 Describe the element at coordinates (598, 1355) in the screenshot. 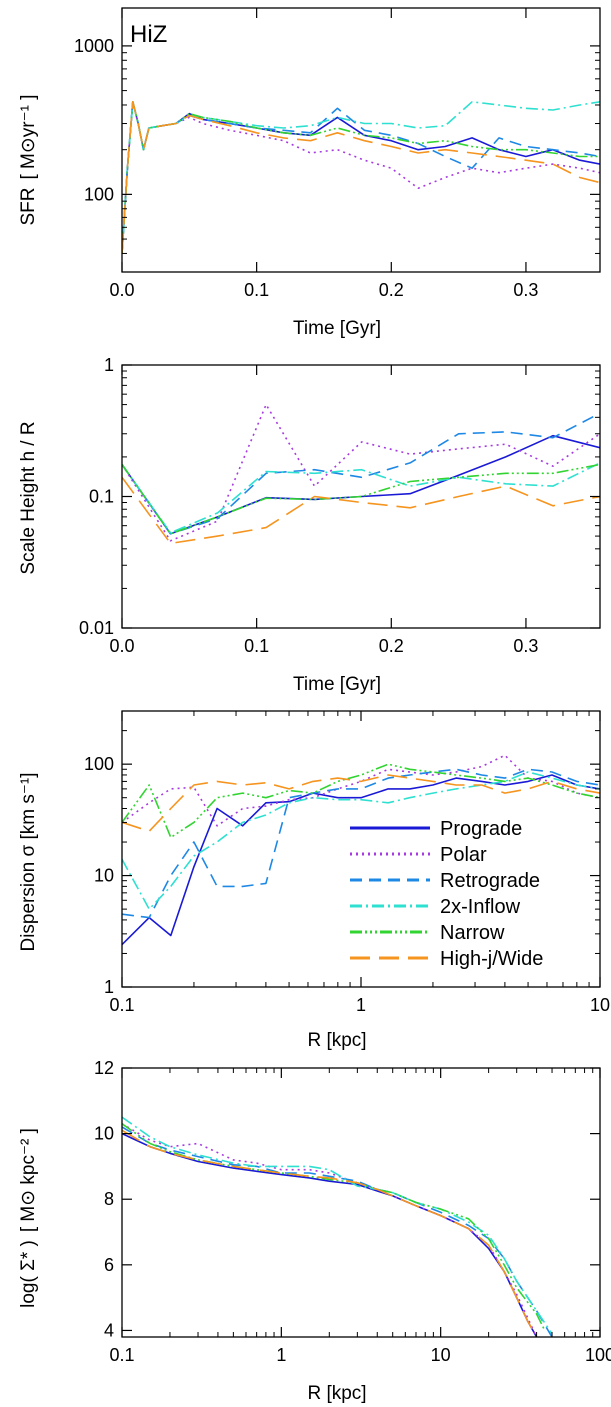

I see `x-tick-label: 100` at that location.